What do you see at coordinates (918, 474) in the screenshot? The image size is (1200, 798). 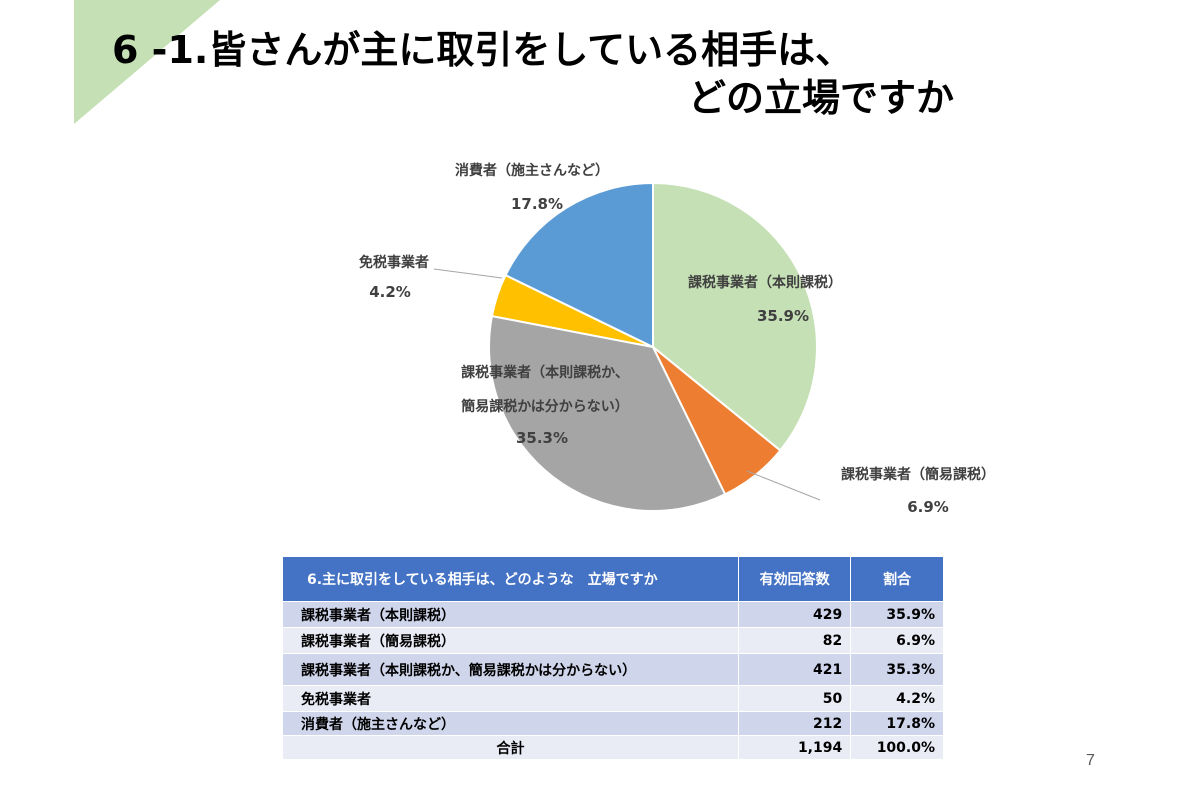 I see `slice-label: 課税事業者（簡易課税）` at bounding box center [918, 474].